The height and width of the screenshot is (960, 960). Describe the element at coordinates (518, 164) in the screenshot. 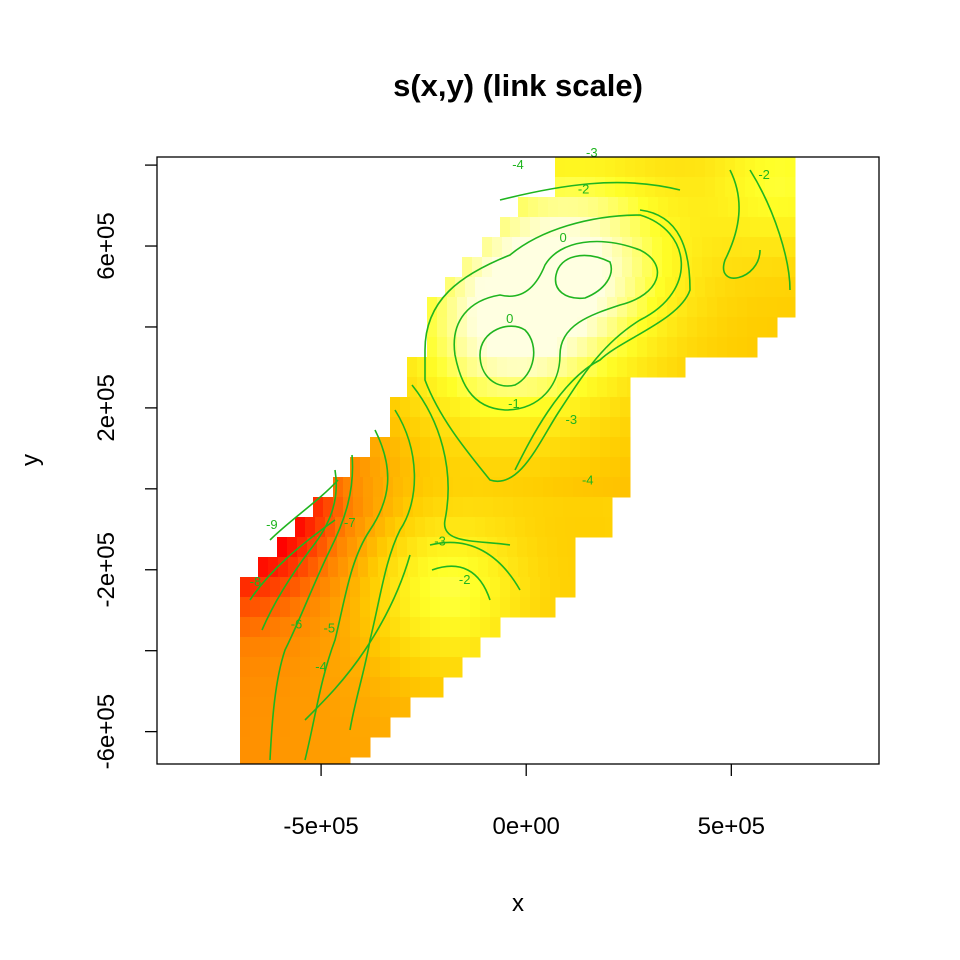

I see `contour-label: -4` at that location.